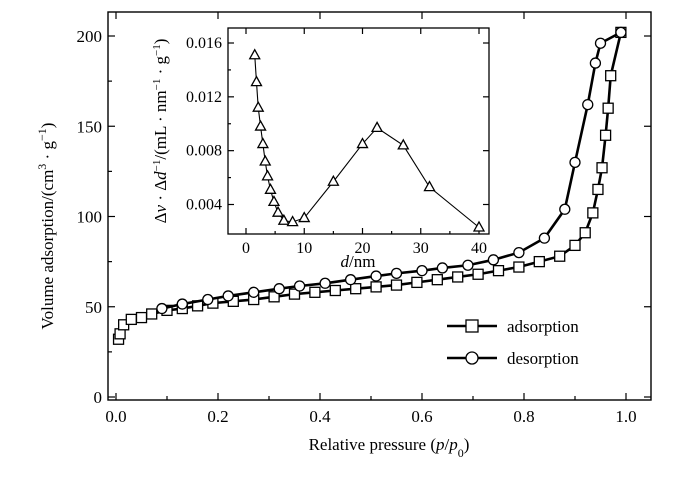  I want to click on inset-y-tick-label: 0.008, so click(204, 151).